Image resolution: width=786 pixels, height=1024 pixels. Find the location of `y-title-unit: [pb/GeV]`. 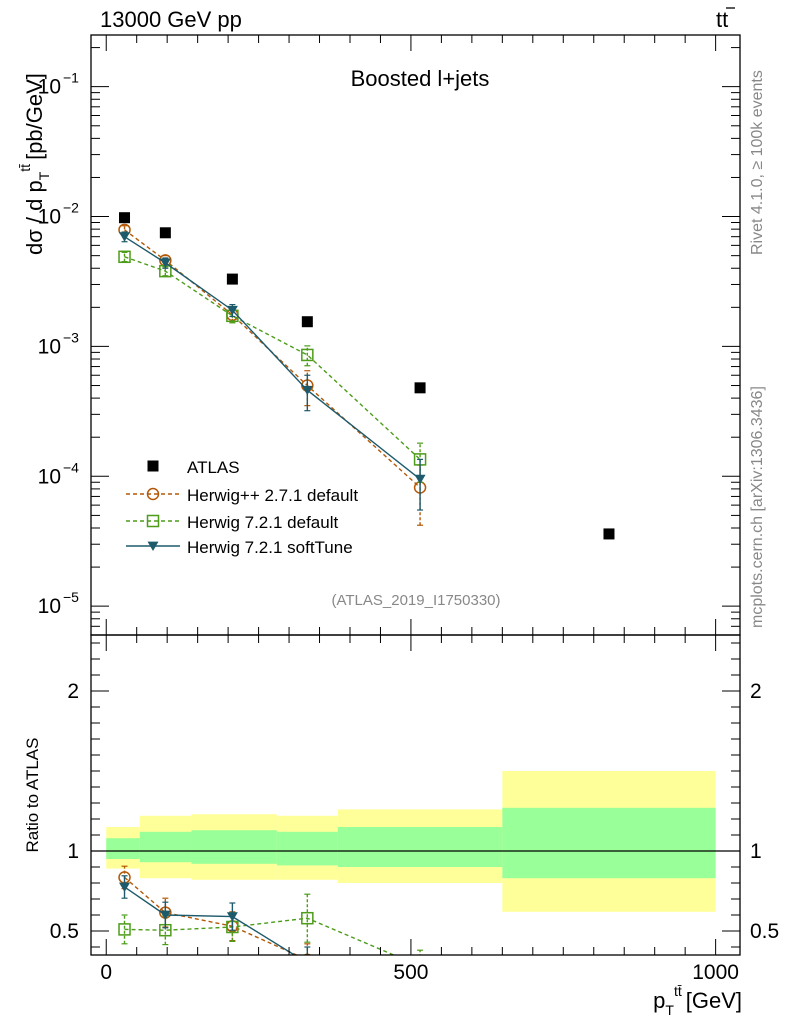

y-title-unit: [pb/GeV] is located at coordinates (34, 116).